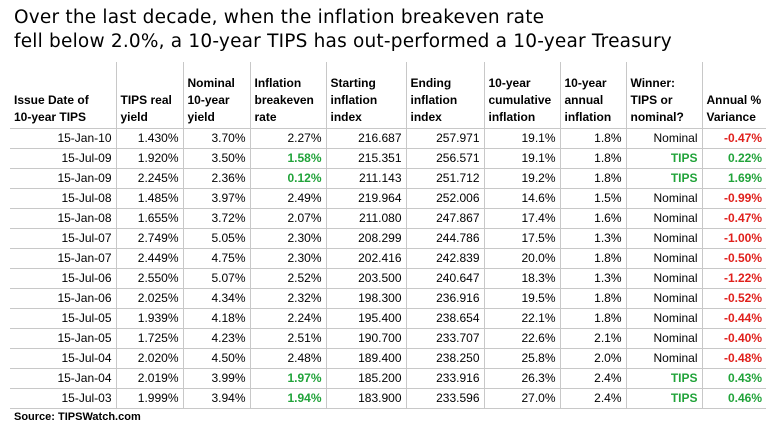 The height and width of the screenshot is (432, 768). Describe the element at coordinates (366, 158) in the screenshot. I see `table-cell: 215.351` at that location.